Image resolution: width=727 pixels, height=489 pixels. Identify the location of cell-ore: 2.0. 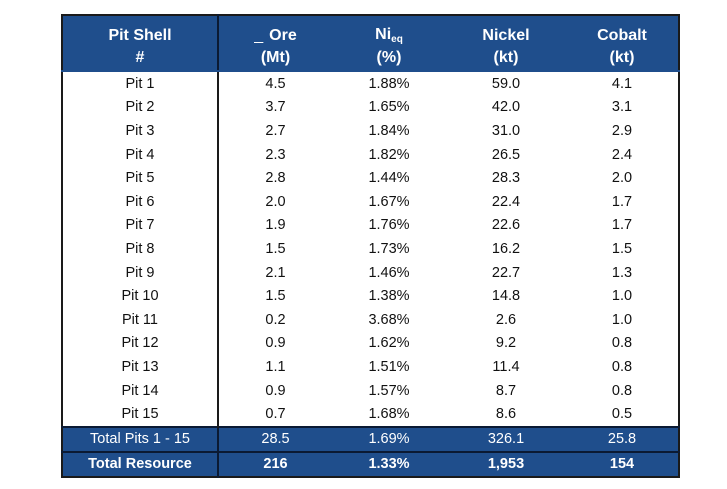
(275, 201).